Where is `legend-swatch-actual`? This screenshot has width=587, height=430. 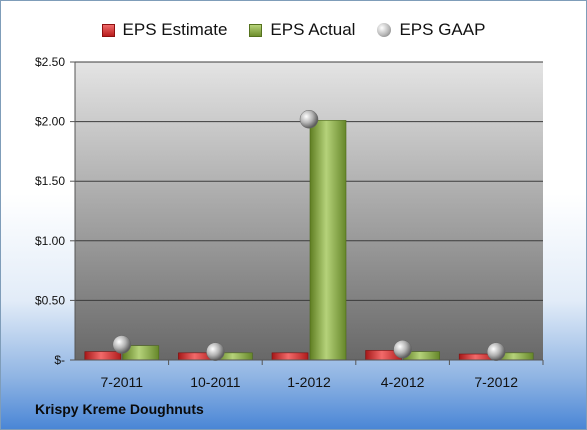 legend-swatch-actual is located at coordinates (256, 30).